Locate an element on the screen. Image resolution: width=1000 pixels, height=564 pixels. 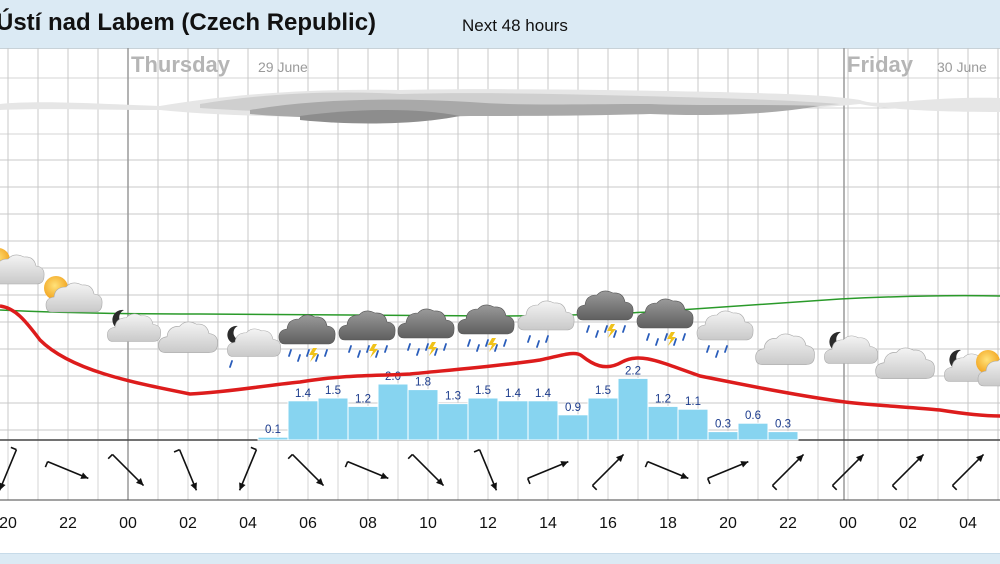
precipitation-value: 0.6 is located at coordinates (753, 416).